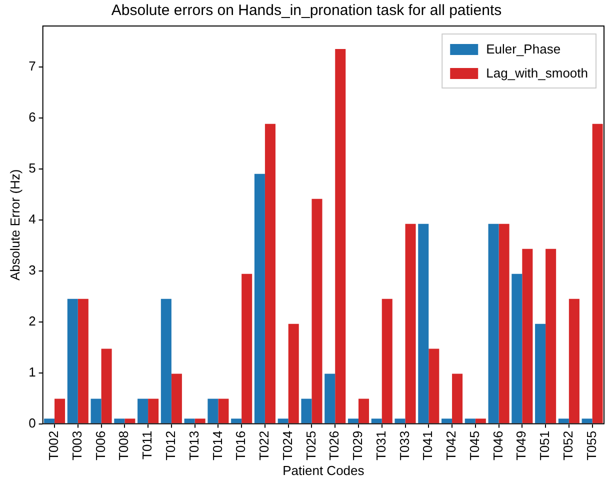 Image resolution: width=611 pixels, height=479 pixels. What do you see at coordinates (287, 445) in the screenshot?
I see `x-tick-label: T024` at bounding box center [287, 445].